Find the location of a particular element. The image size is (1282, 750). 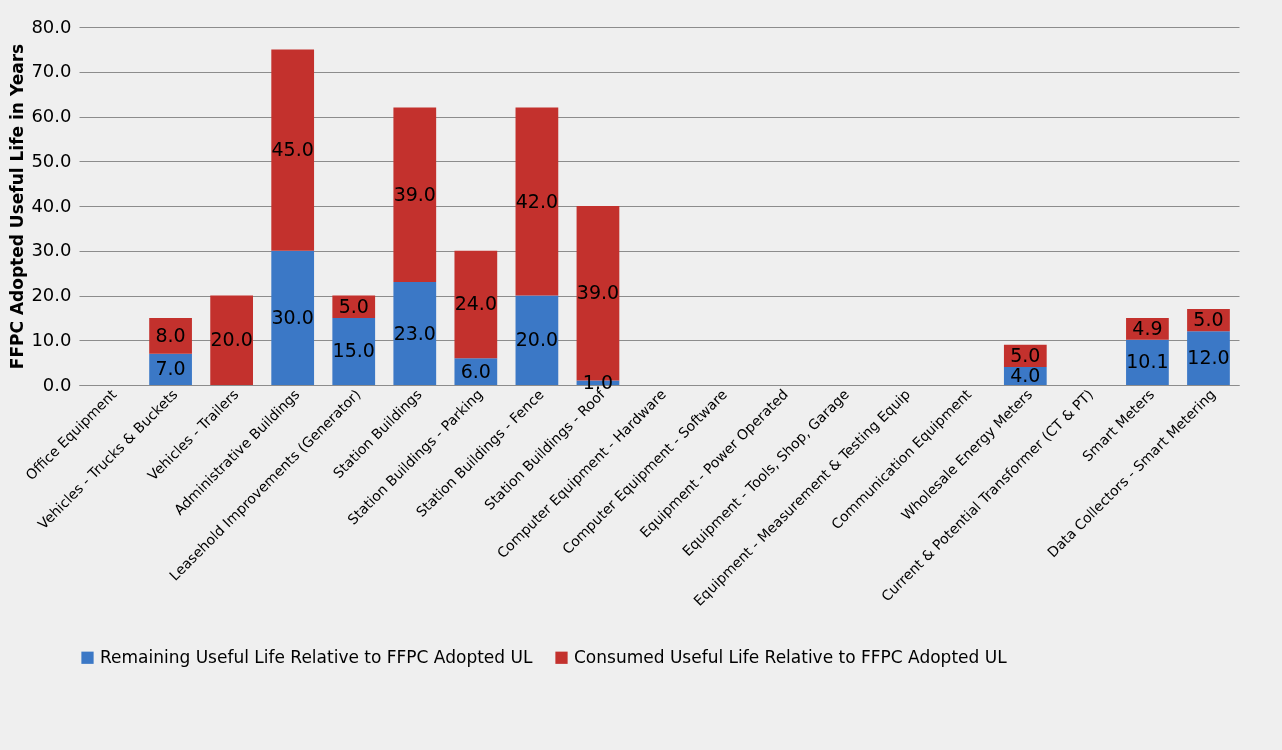

y-tick-label: 50.0 is located at coordinates (51, 160).